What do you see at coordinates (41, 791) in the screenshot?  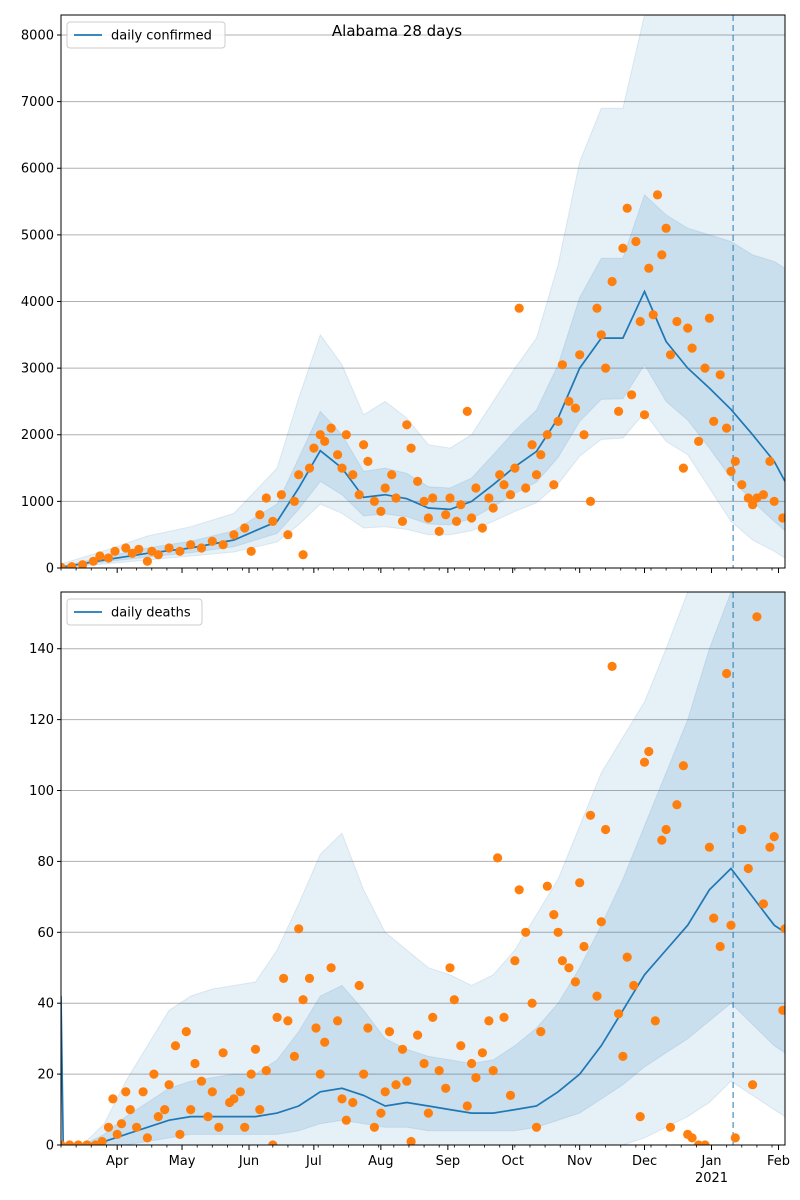 I see `y-tick-label: 100` at bounding box center [41, 791].